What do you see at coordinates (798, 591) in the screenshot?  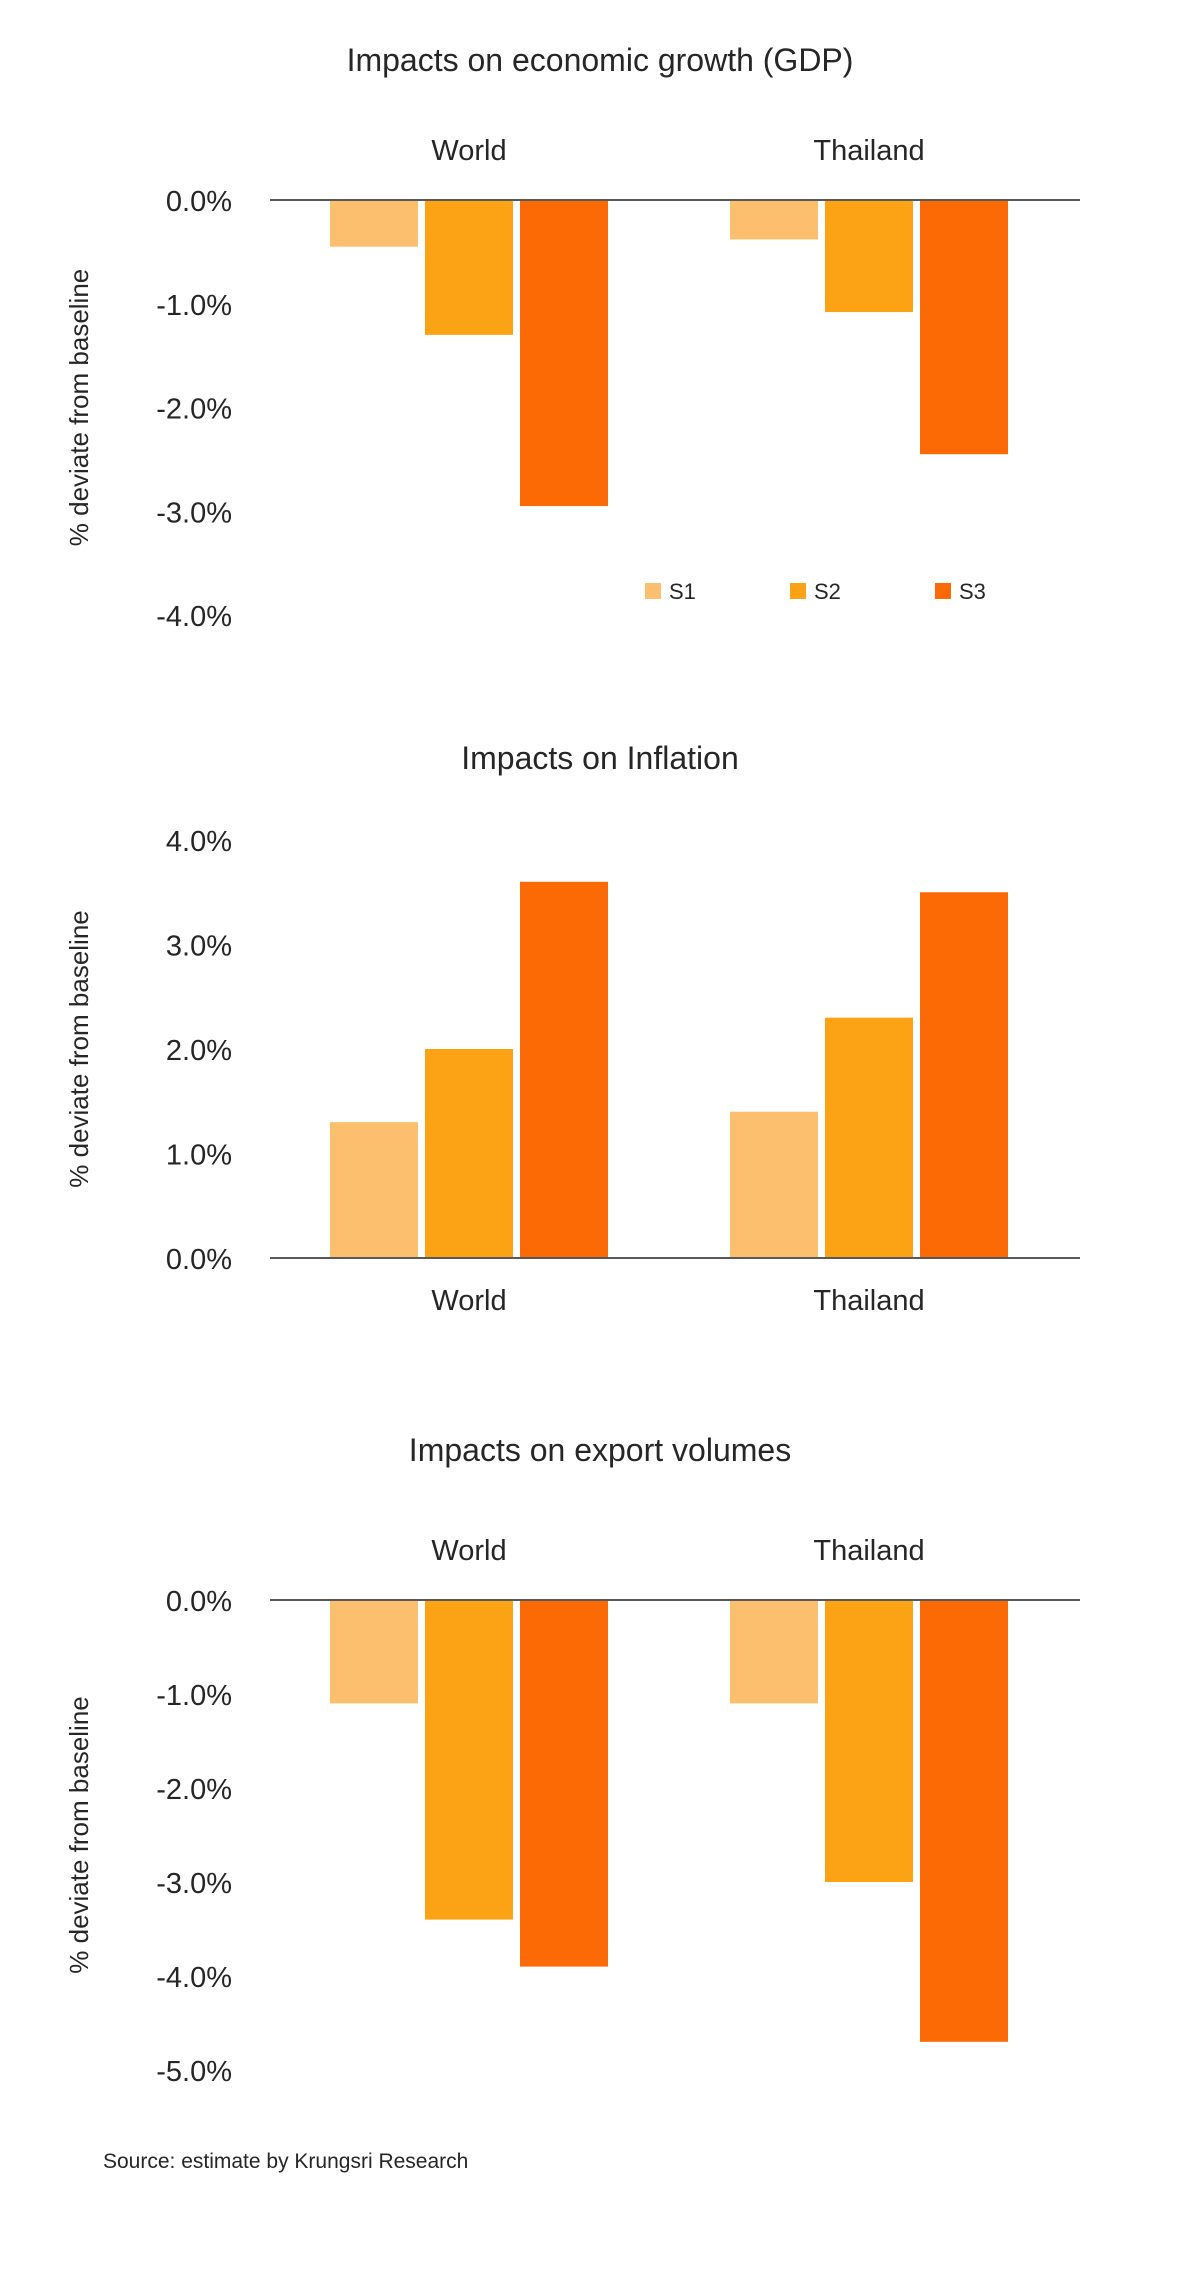 I see `legend-swatch-s2` at bounding box center [798, 591].